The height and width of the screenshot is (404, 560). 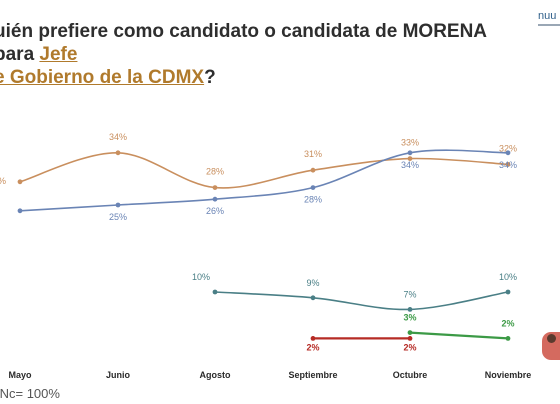 I want to click on series-2-data-label: 28%, so click(x=313, y=200).